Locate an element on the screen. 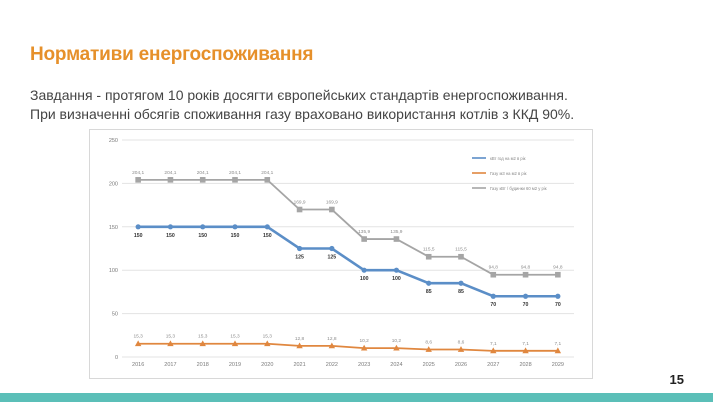 This screenshot has height=402, width=713. footer-band is located at coordinates (356, 397).